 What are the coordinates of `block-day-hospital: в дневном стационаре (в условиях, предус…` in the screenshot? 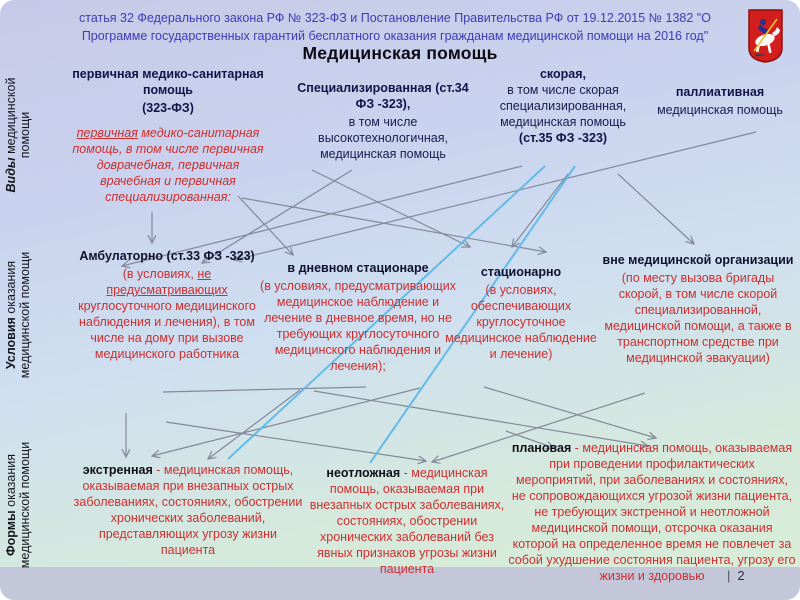 It's located at (358, 317).